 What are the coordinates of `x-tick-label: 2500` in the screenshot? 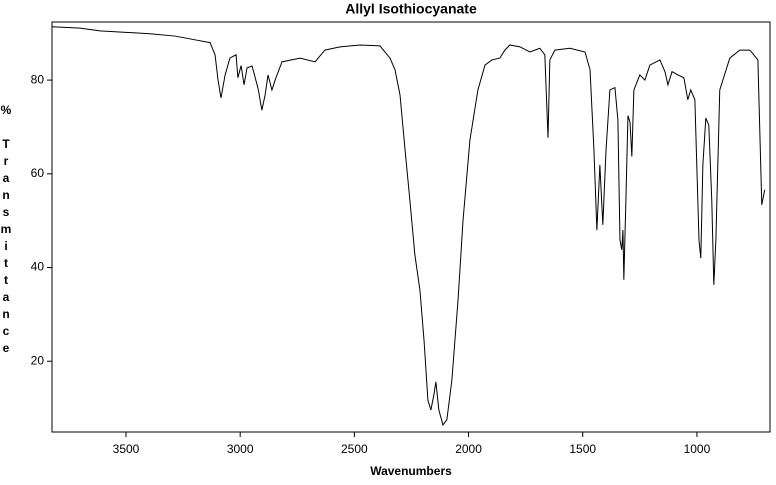 It's located at (354, 449).